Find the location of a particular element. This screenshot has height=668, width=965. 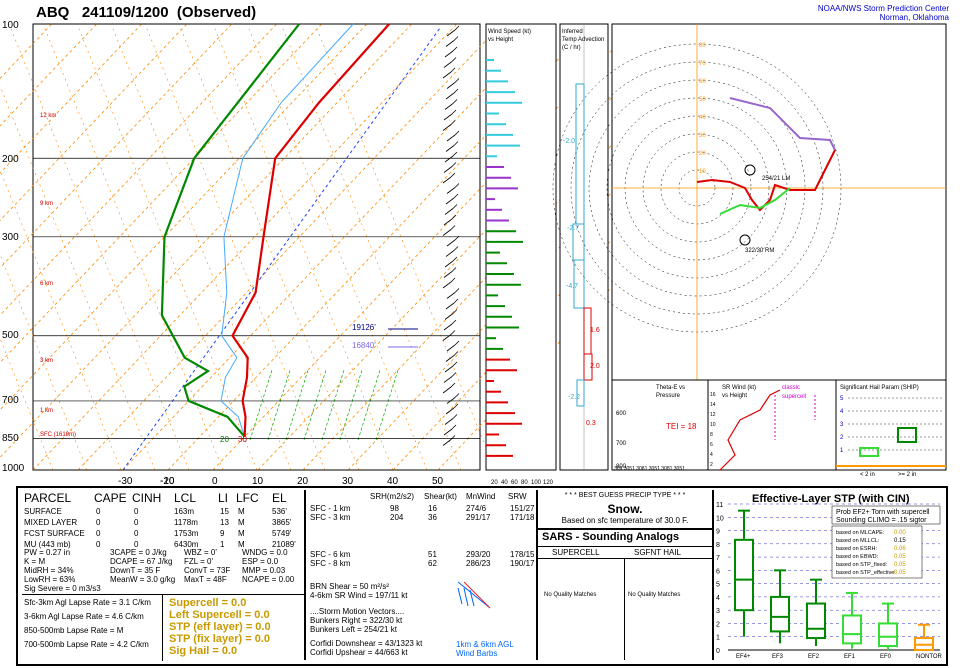

srw-tick: 2 is located at coordinates (711, 465).